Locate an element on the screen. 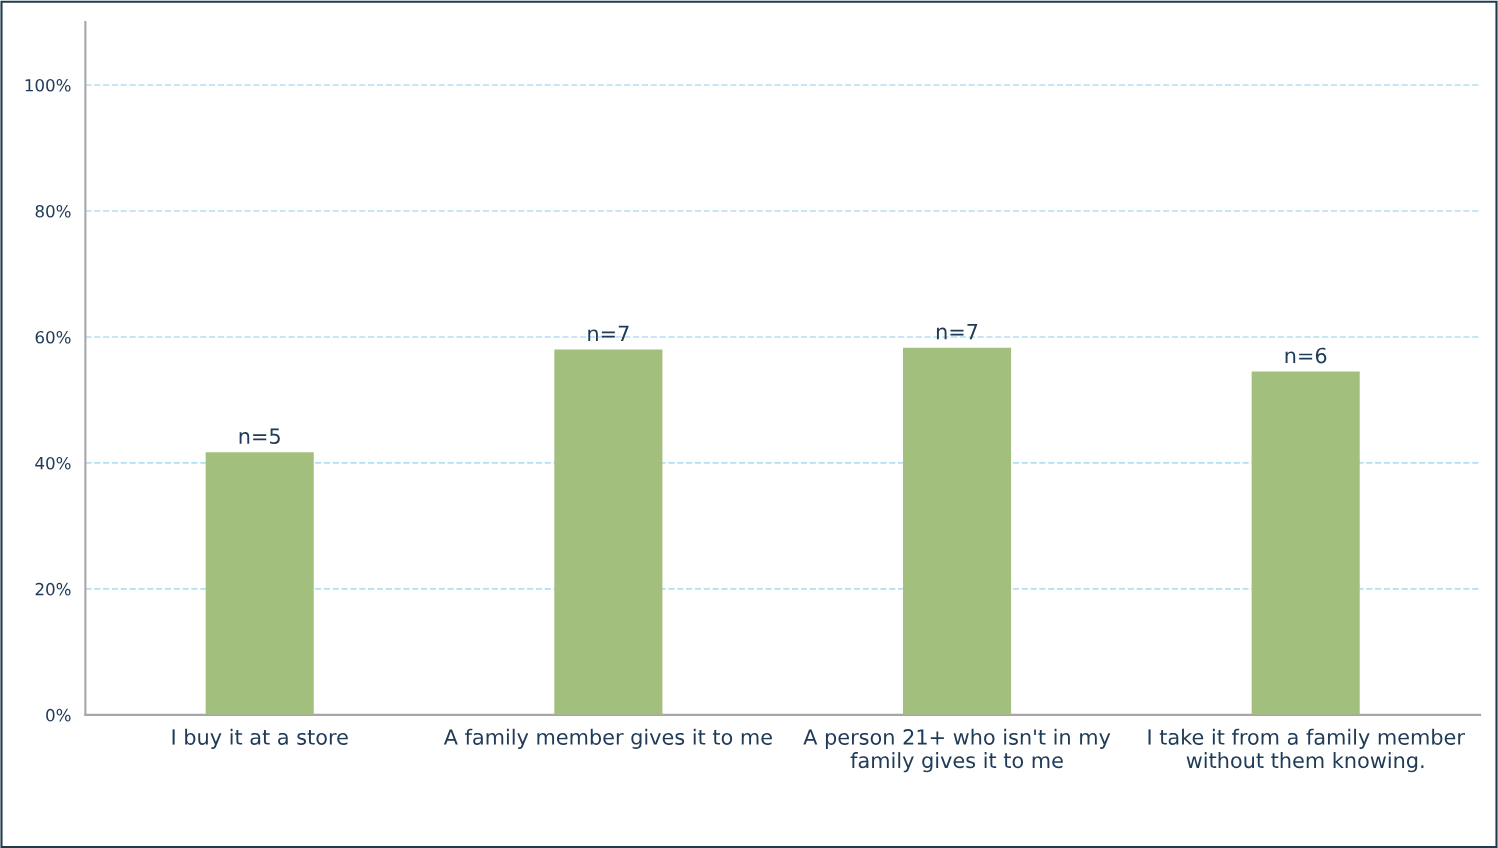 The height and width of the screenshot is (848, 1498). x-tick-label: A person 21+ who isn't in my family gives it to me is located at coordinates (957, 750).